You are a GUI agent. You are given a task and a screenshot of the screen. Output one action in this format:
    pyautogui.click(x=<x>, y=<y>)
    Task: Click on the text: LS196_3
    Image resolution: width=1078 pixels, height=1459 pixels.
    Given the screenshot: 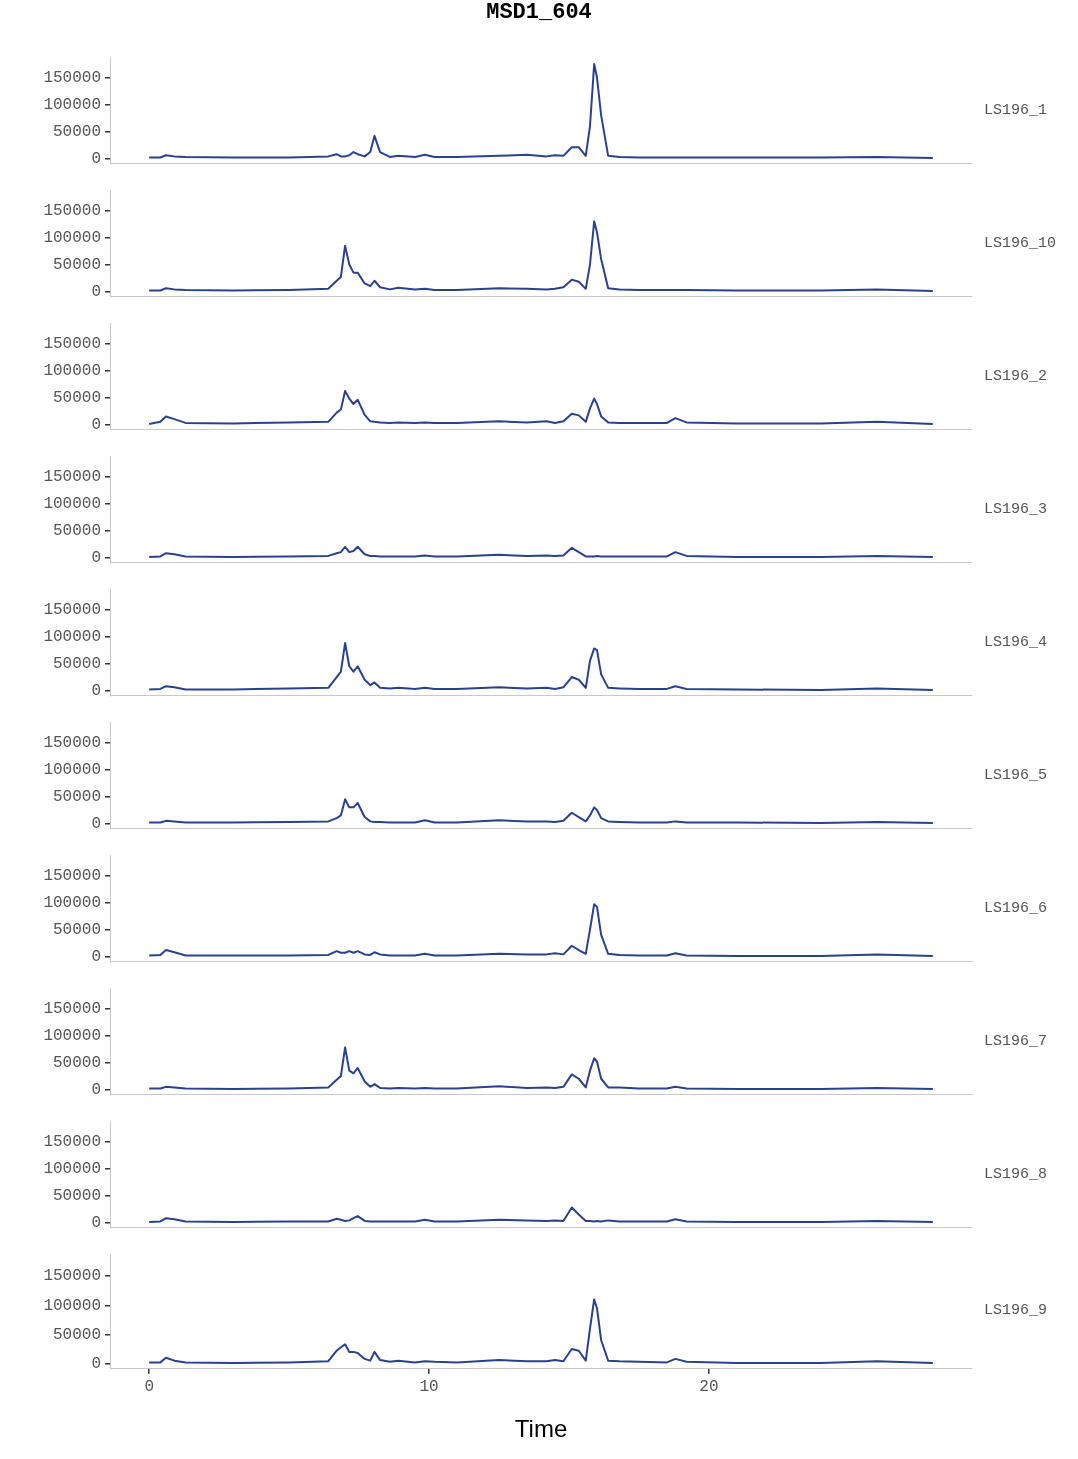 What is the action you would take?
    pyautogui.click(x=1016, y=509)
    